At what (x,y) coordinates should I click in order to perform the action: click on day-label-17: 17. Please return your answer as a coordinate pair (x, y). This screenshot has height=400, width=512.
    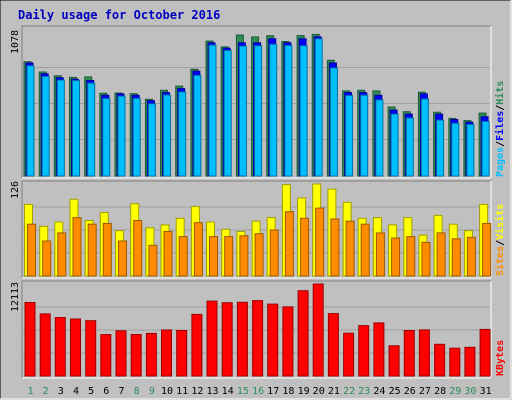
    Looking at the image, I should click on (273, 391).